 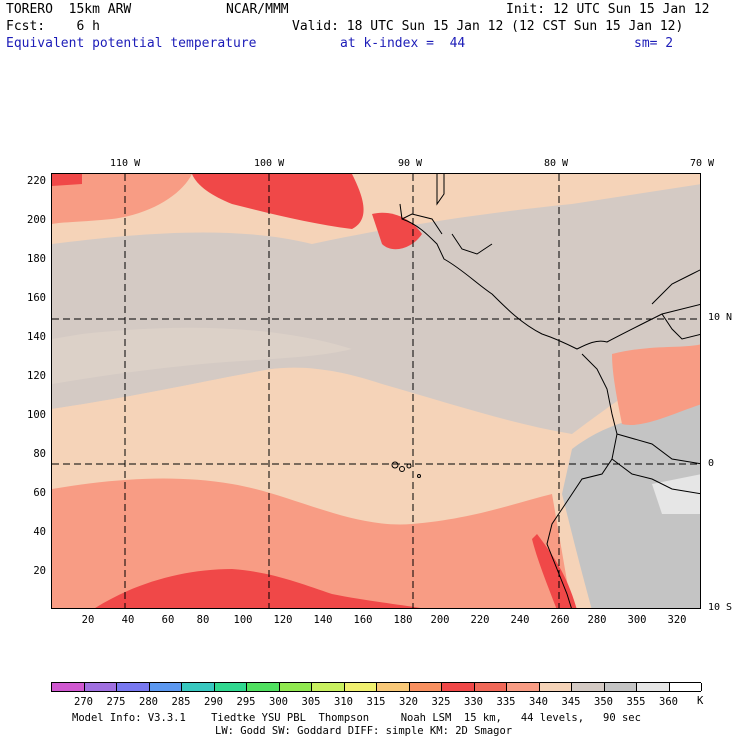 What do you see at coordinates (363, 620) in the screenshot?
I see `x-tick: 160` at bounding box center [363, 620].